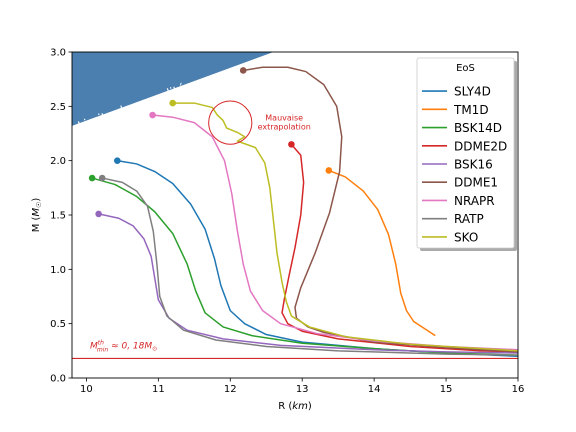 Image resolution: width=576 pixels, height=432 pixels. What do you see at coordinates (374, 389) in the screenshot?
I see `x-tick-label: 14` at bounding box center [374, 389].